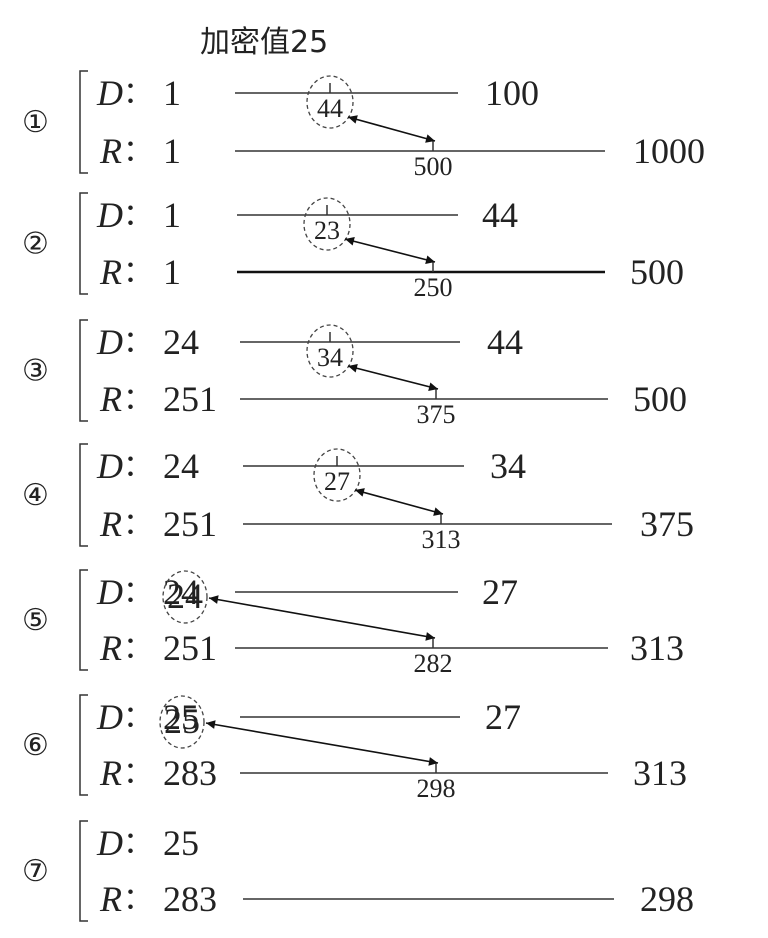 Image resolution: width=768 pixels, height=938 pixels. What do you see at coordinates (330, 108) in the screenshot?
I see `domain-midpoint-value: 44` at bounding box center [330, 108].